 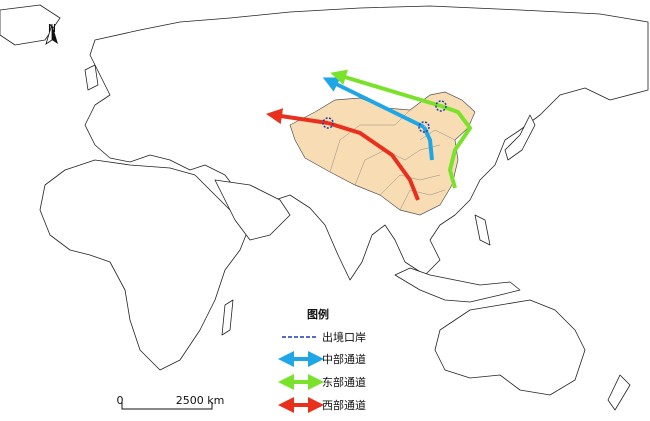 What do you see at coordinates (343, 154) in the screenshot?
I see `west-corridor` at bounding box center [343, 154].